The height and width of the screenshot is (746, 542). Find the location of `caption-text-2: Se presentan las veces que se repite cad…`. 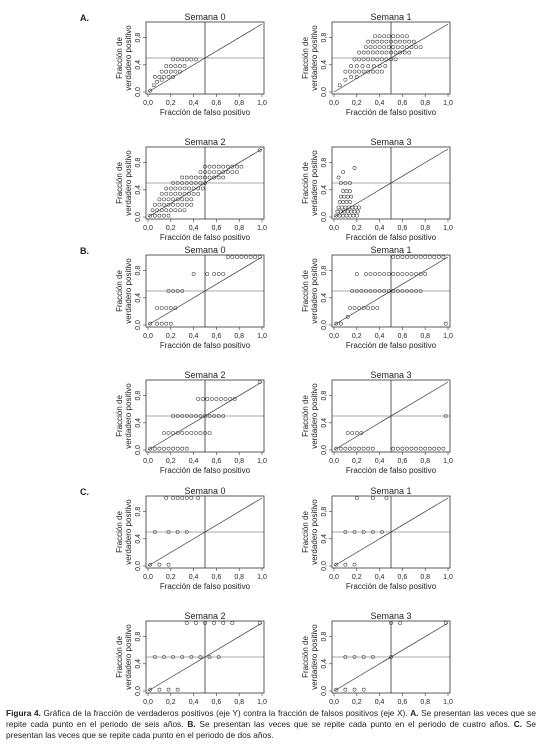

caption-text-2: Se presentan las veces que se repite cad… is located at coordinates (271, 718).